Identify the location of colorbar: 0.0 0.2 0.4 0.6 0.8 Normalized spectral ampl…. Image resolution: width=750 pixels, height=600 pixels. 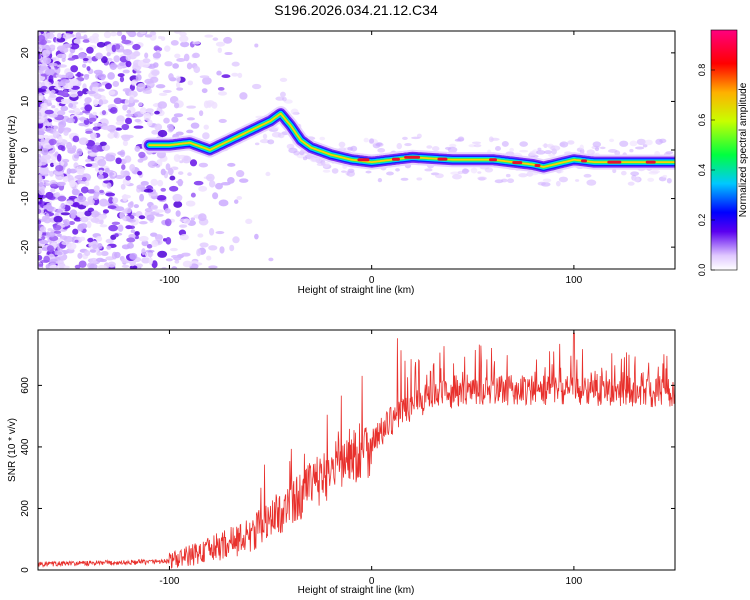
(723, 152).